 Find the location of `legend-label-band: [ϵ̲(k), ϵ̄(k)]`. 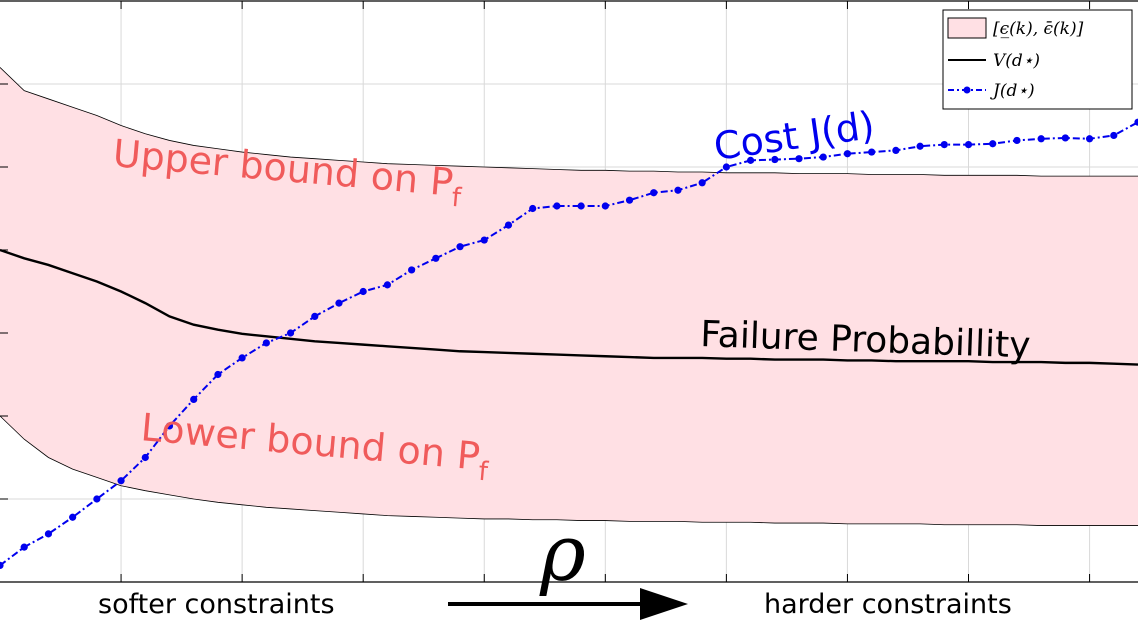

legend-label-band: [ϵ̲(k), ϵ̄(k)] is located at coordinates (1038, 29).